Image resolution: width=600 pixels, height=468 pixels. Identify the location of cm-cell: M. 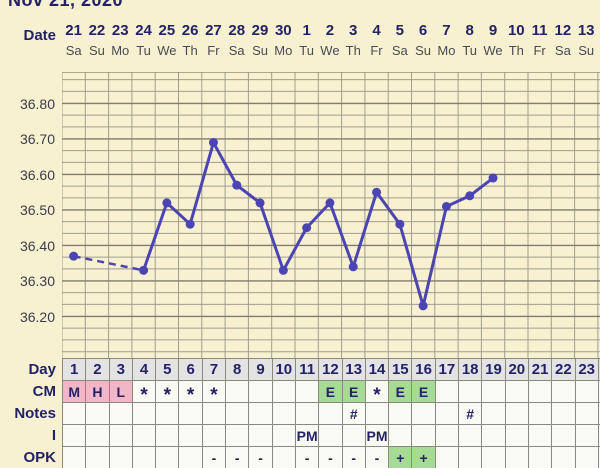
(75, 391).